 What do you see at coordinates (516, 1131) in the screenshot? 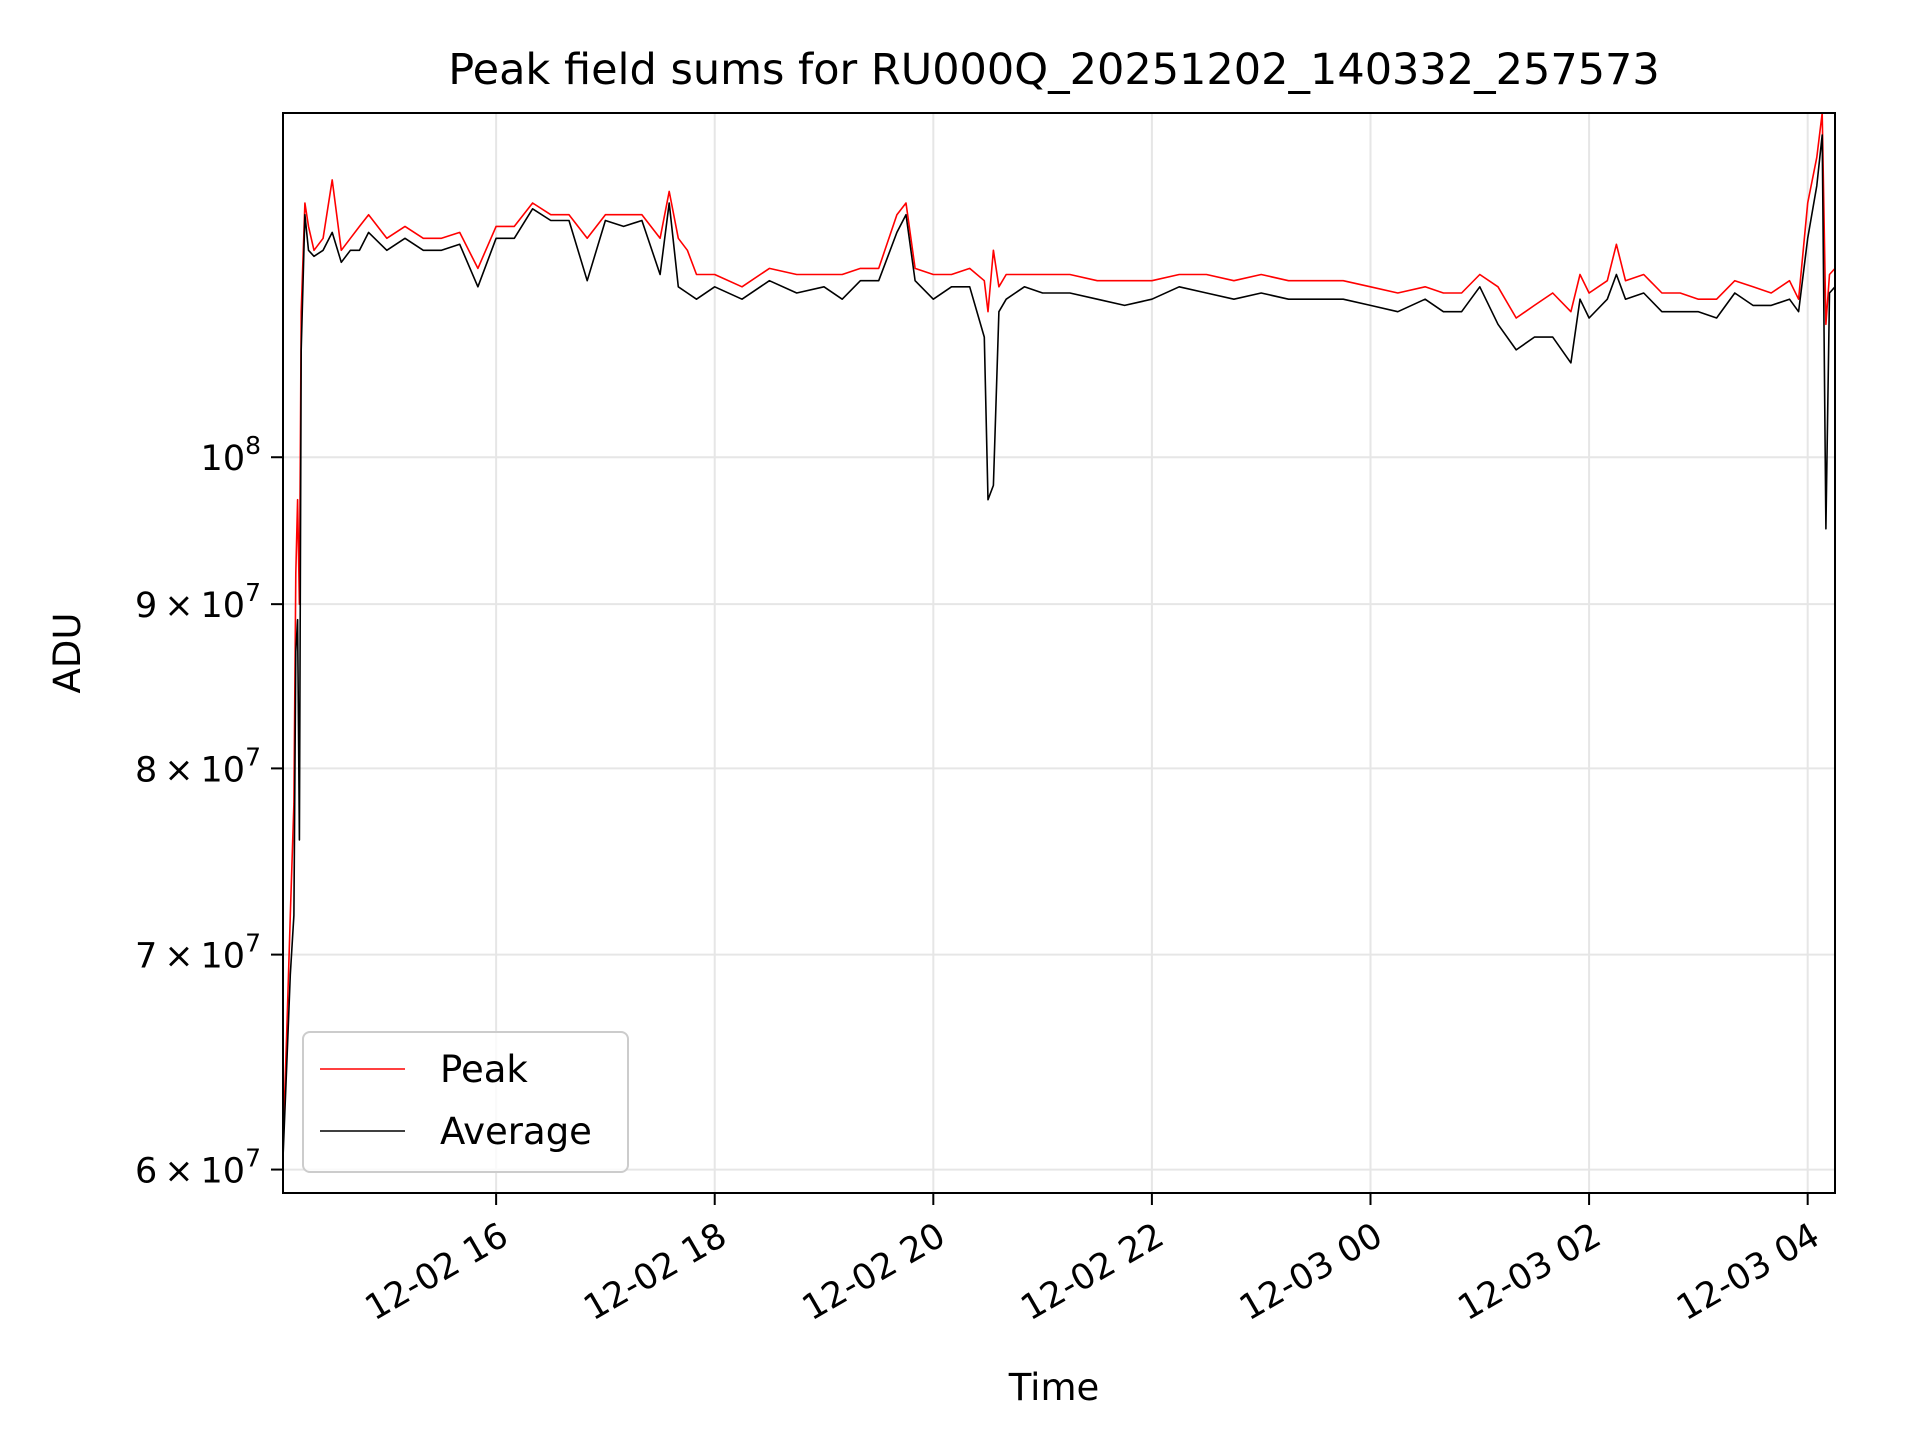
I see `legend-label-average: Average` at bounding box center [516, 1131].